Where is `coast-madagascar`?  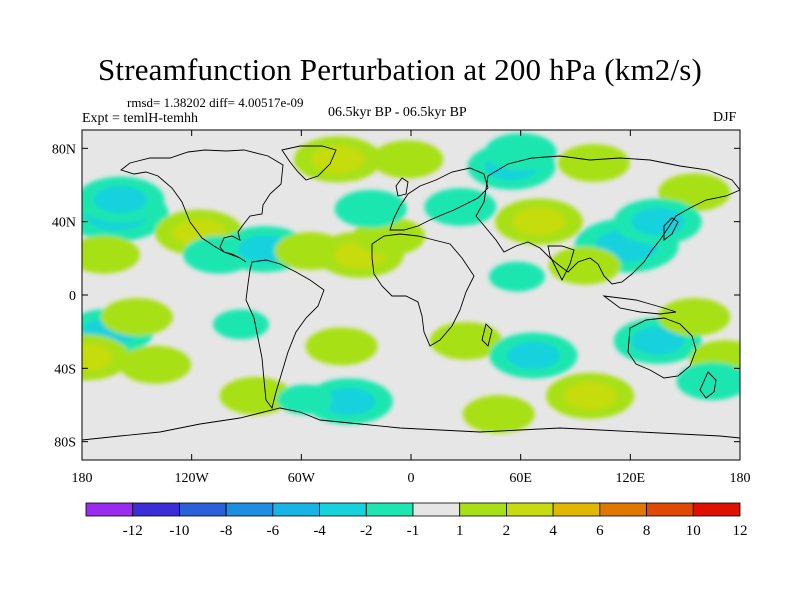
coast-madagascar is located at coordinates (487, 335).